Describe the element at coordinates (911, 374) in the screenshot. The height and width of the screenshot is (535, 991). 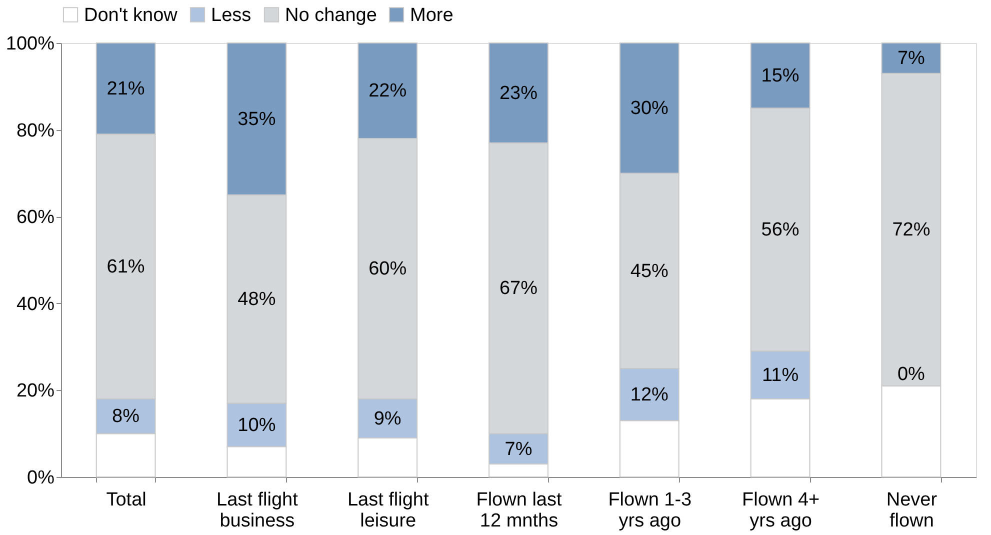
I see `annotation: 0%` at that location.